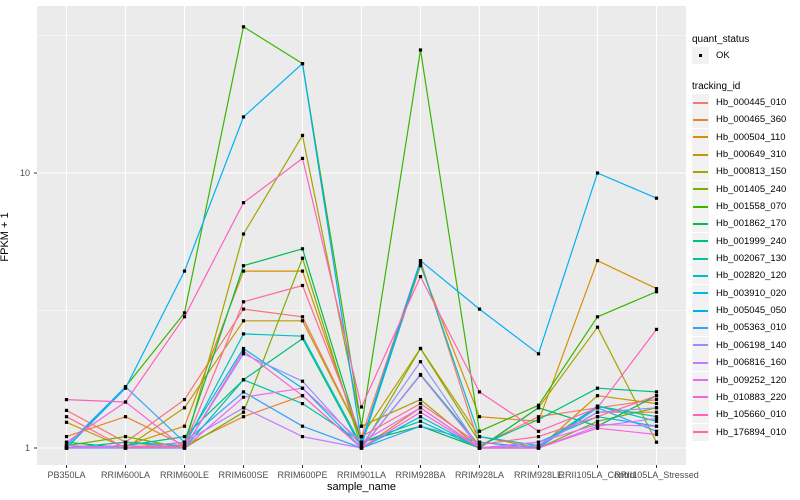  I want to click on legend-item-label: Hb_000465_360, so click(751, 120).